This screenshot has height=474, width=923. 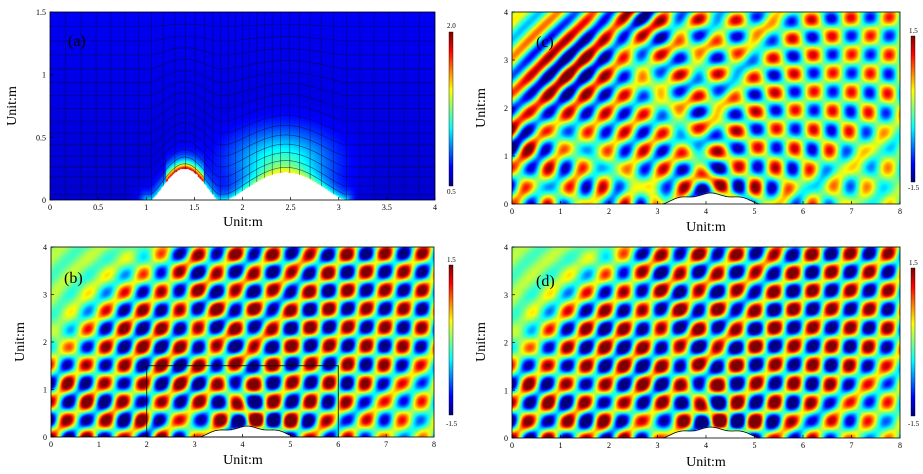 I want to click on panel-b-xlabel: Unit:m, so click(x=243, y=460).